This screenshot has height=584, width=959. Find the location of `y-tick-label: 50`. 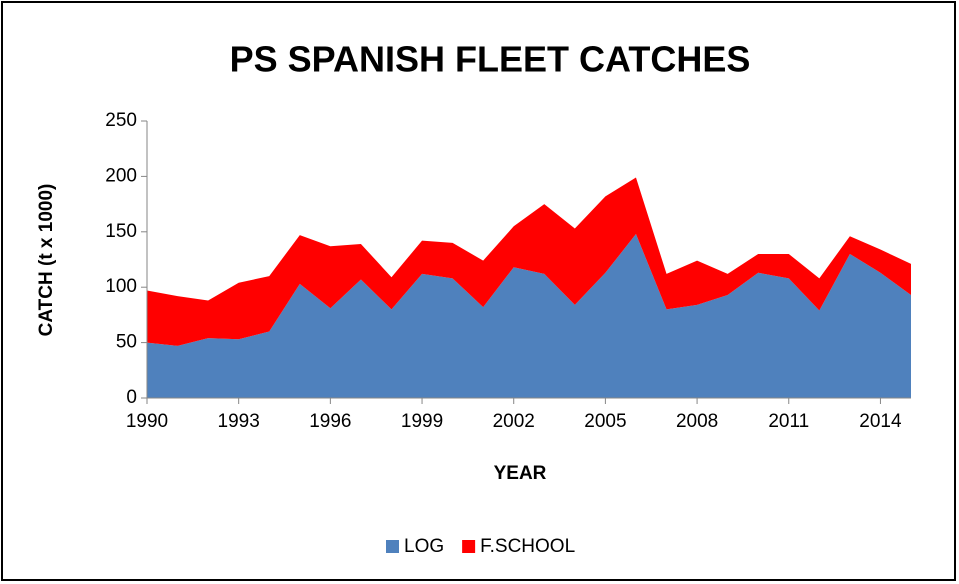

y-tick-label: 50 is located at coordinates (126, 342).